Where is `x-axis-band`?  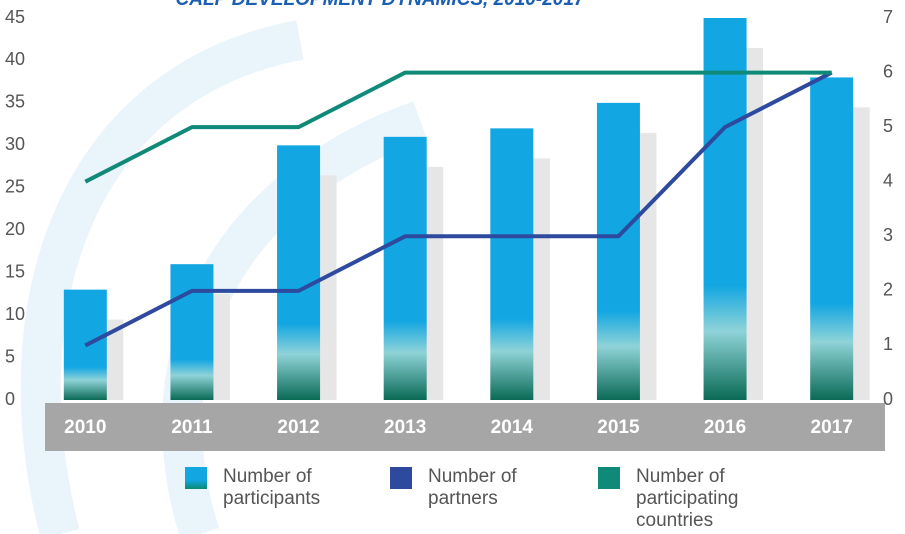
x-axis-band is located at coordinates (465, 427).